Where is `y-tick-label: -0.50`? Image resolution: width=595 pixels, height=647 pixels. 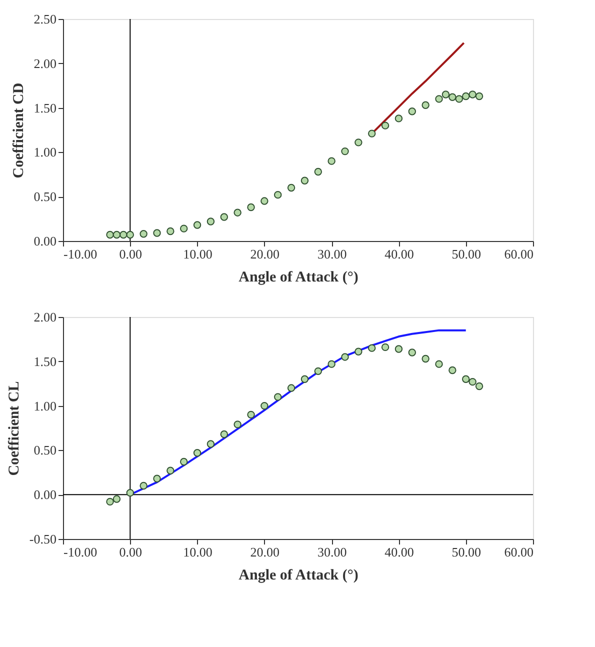 y-tick-label: -0.50 is located at coordinates (42, 539).